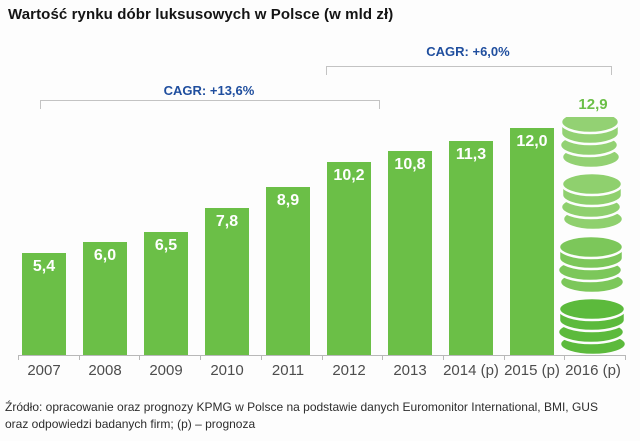 Image resolution: width=640 pixels, height=441 pixels. What do you see at coordinates (166, 370) in the screenshot?
I see `x-tick-label: 2009` at bounding box center [166, 370].